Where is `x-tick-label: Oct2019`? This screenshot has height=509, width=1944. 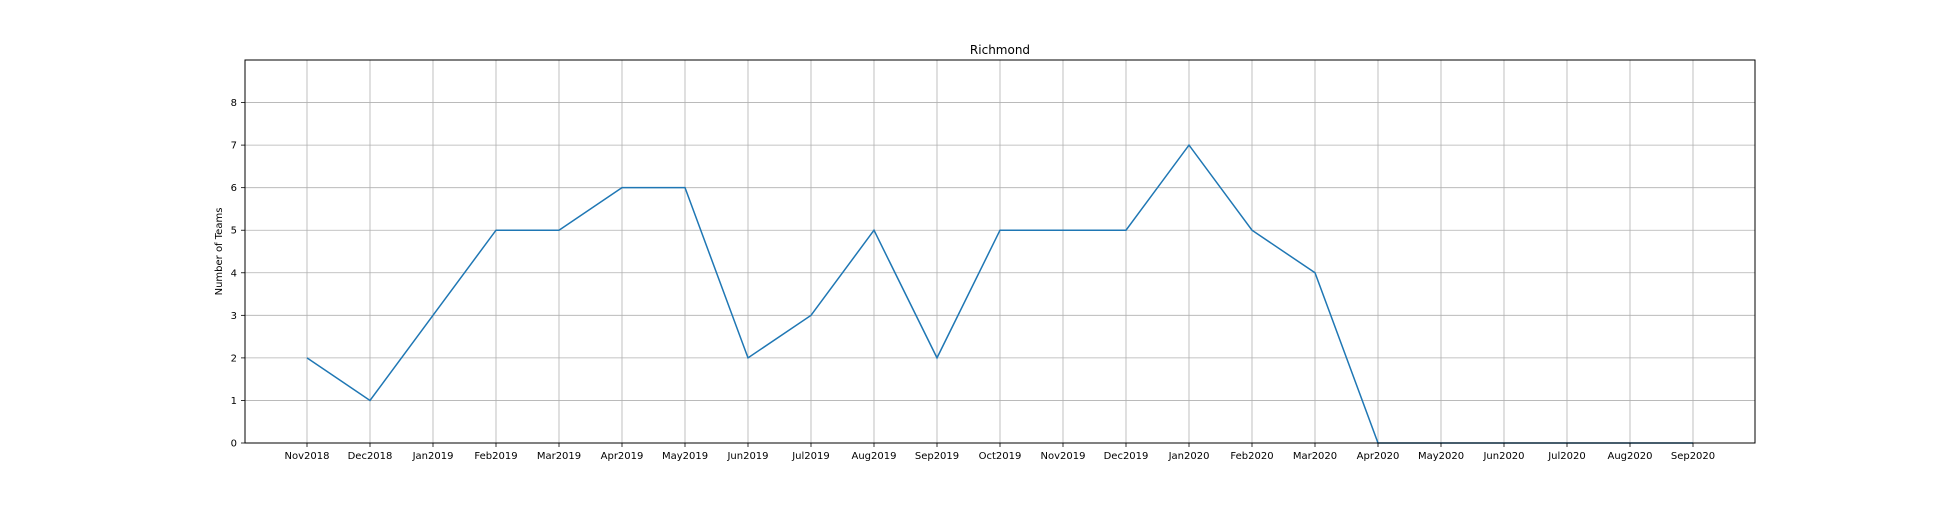
x-tick-label: Oct2019 is located at coordinates (1000, 456).